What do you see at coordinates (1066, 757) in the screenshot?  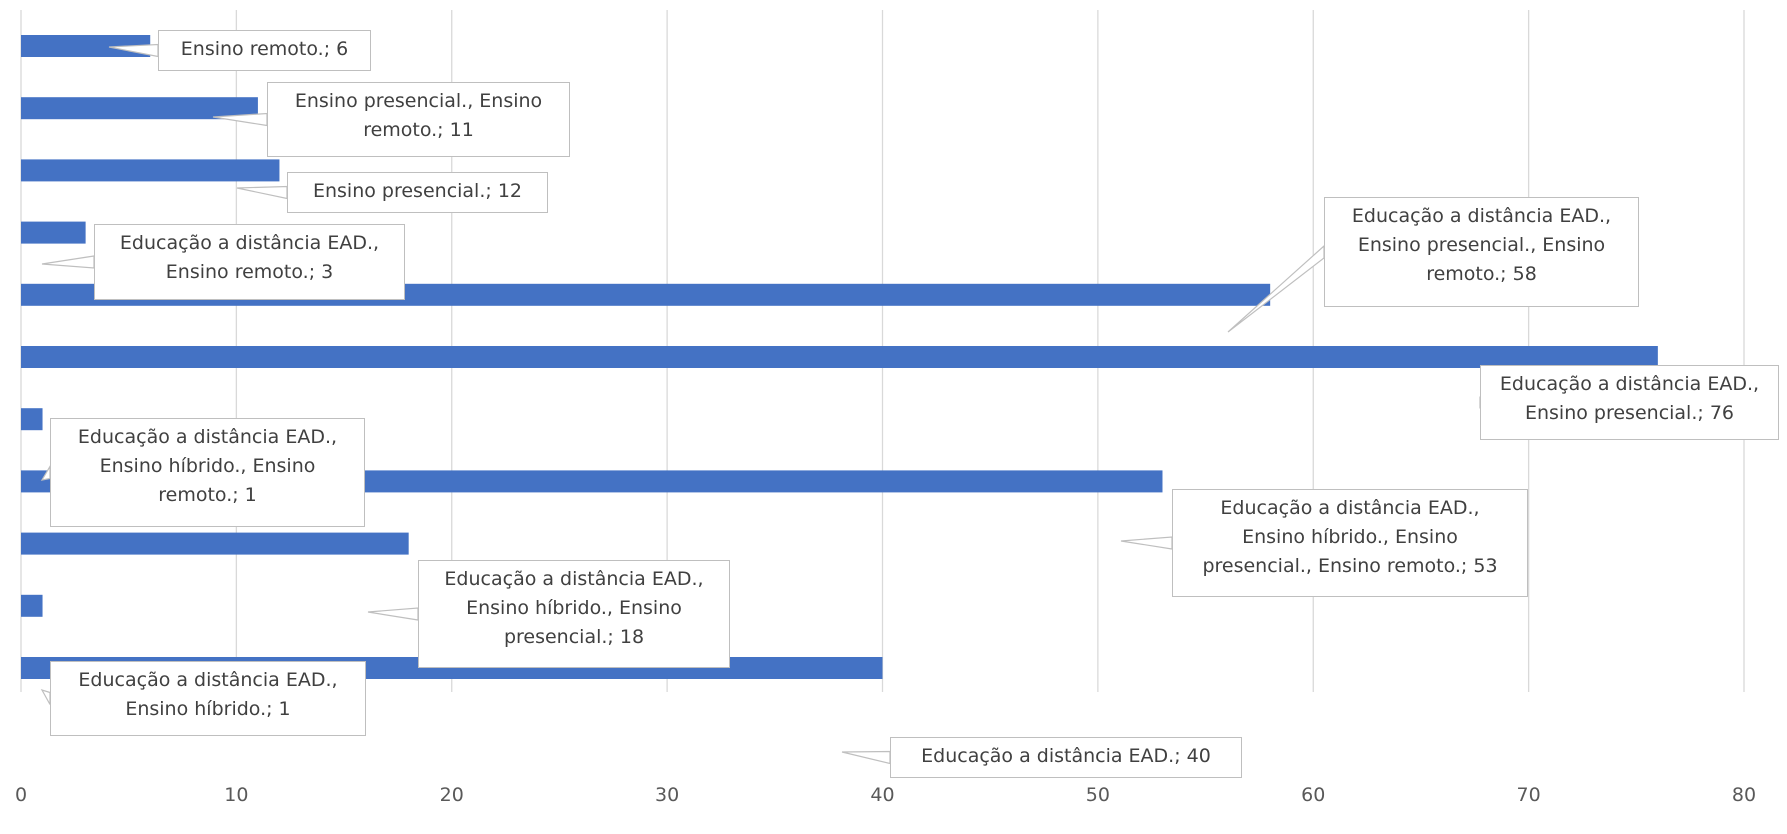 I see `data-label: Educação a distância EAD.; 40` at bounding box center [1066, 757].